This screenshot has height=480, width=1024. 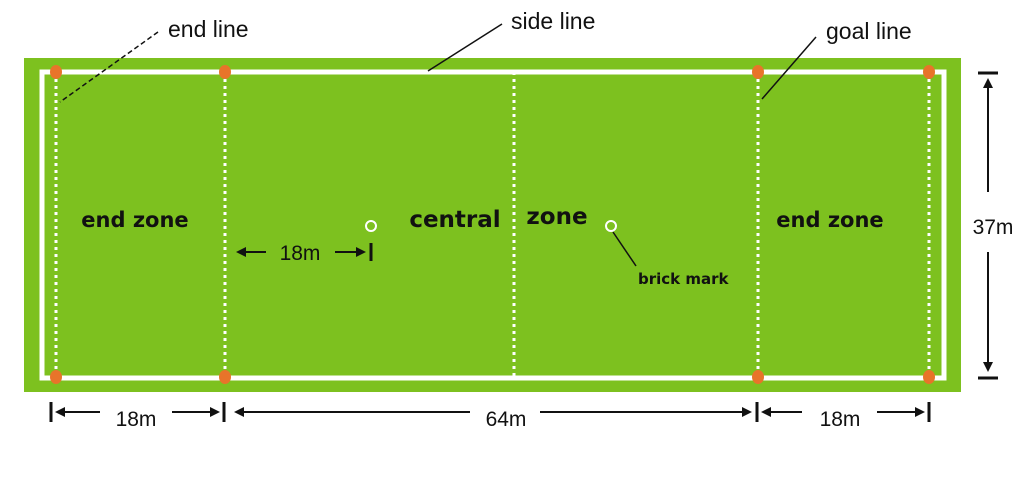 I want to click on central-zone-length: 64m, so click(x=506, y=419).